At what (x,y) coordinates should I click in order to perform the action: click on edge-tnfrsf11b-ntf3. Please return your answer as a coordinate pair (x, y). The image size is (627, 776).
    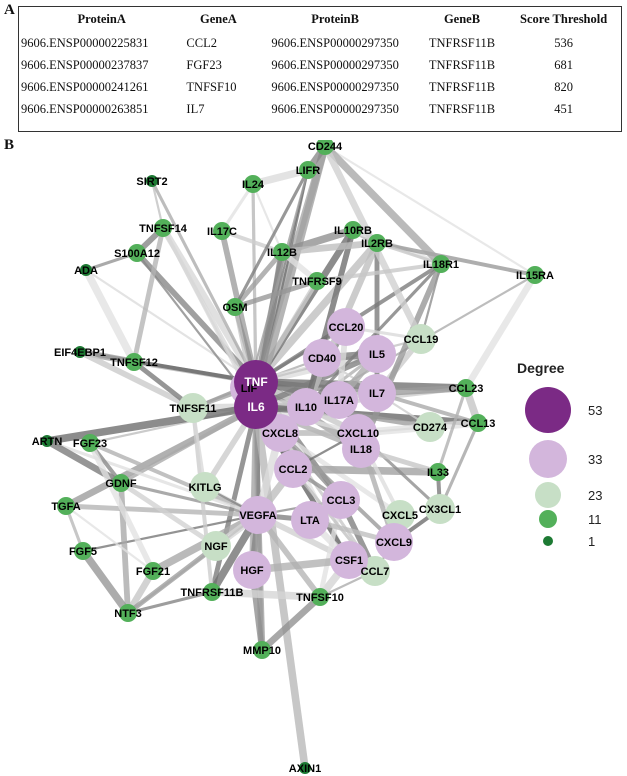
    Looking at the image, I should click on (170, 602).